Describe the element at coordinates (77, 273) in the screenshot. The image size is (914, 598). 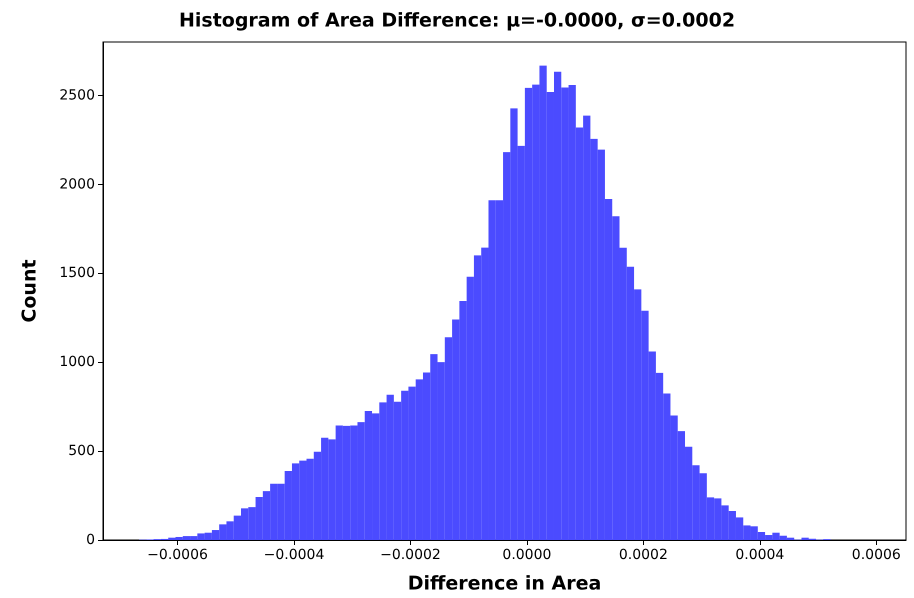
I see `y-tick-label: 1500` at that location.